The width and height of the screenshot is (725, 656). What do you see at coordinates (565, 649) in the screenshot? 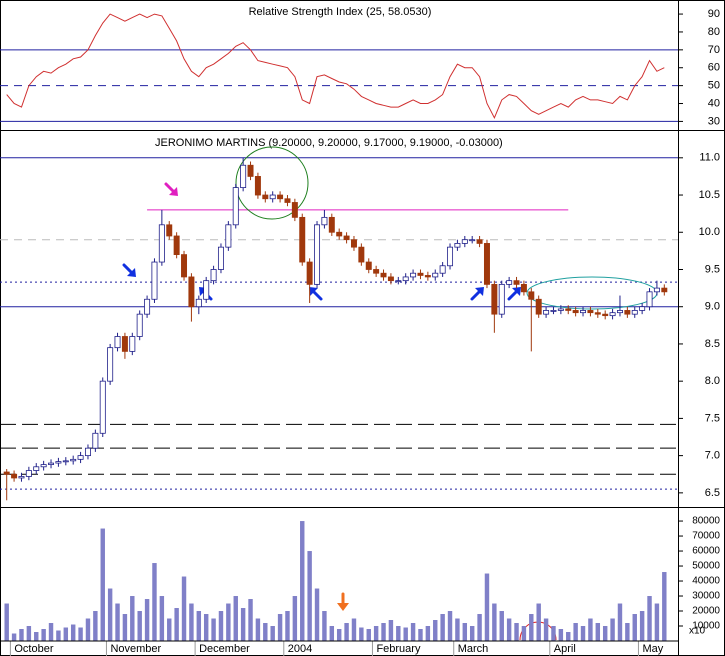
I see `x-tick-label: April` at bounding box center [565, 649].